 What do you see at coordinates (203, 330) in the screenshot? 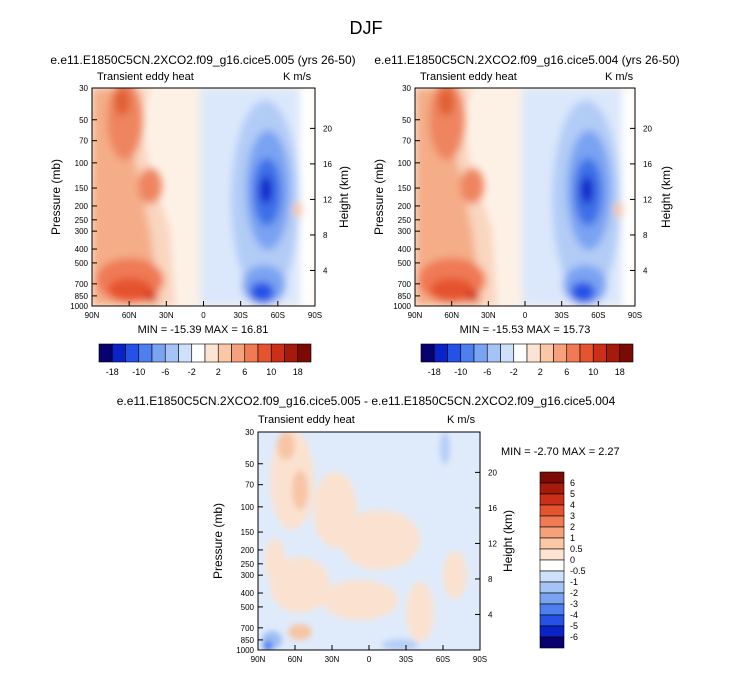
I see `min-max-stats: MIN = -15.39 MAX = 16.81` at bounding box center [203, 330].